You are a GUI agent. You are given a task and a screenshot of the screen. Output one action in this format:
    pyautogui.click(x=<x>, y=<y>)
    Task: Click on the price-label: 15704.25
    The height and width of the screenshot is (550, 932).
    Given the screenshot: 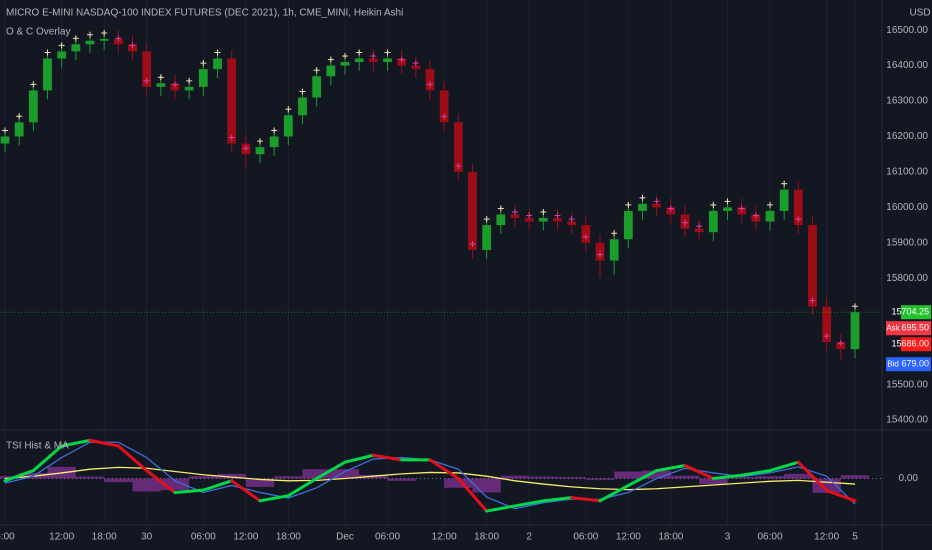 What is the action you would take?
    pyautogui.click(x=910, y=312)
    